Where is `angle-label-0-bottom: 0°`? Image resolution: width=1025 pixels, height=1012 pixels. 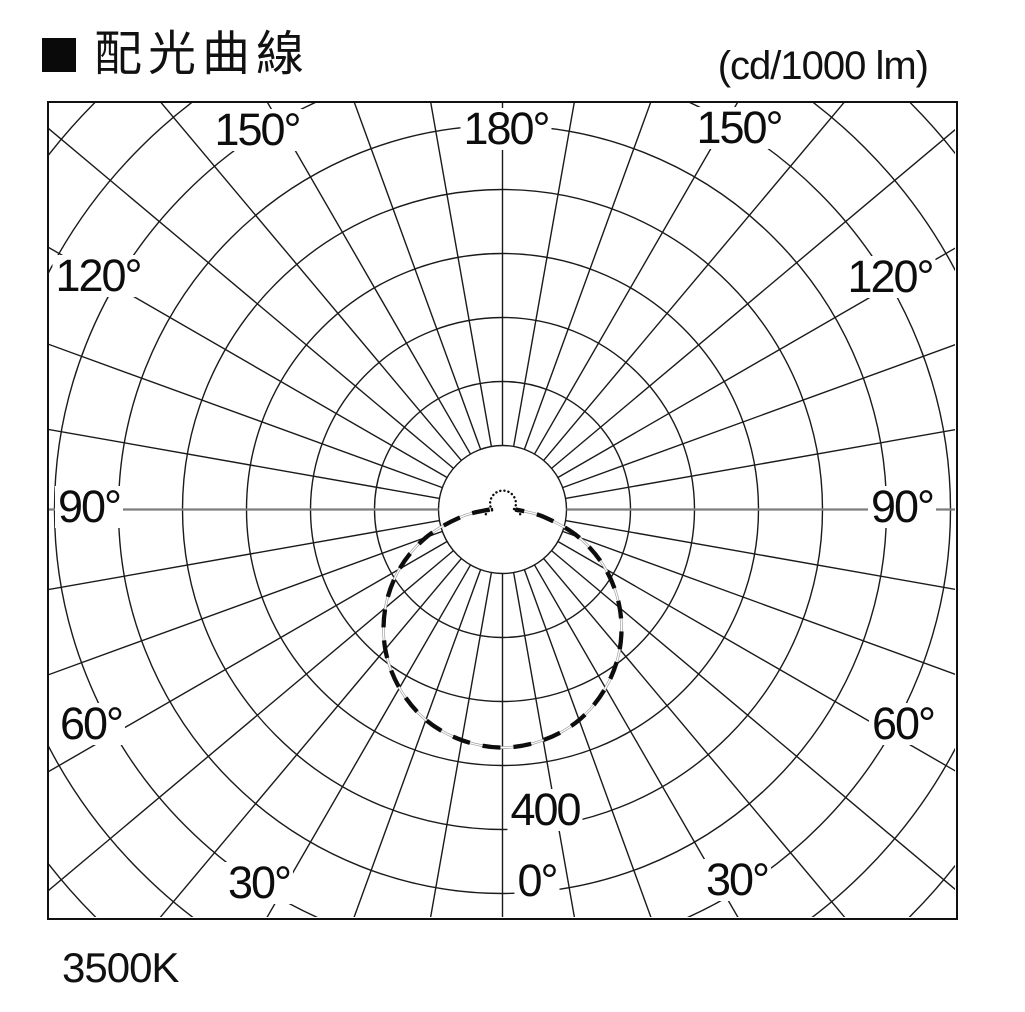
angle-label-0-bottom: 0° is located at coordinates (537, 880).